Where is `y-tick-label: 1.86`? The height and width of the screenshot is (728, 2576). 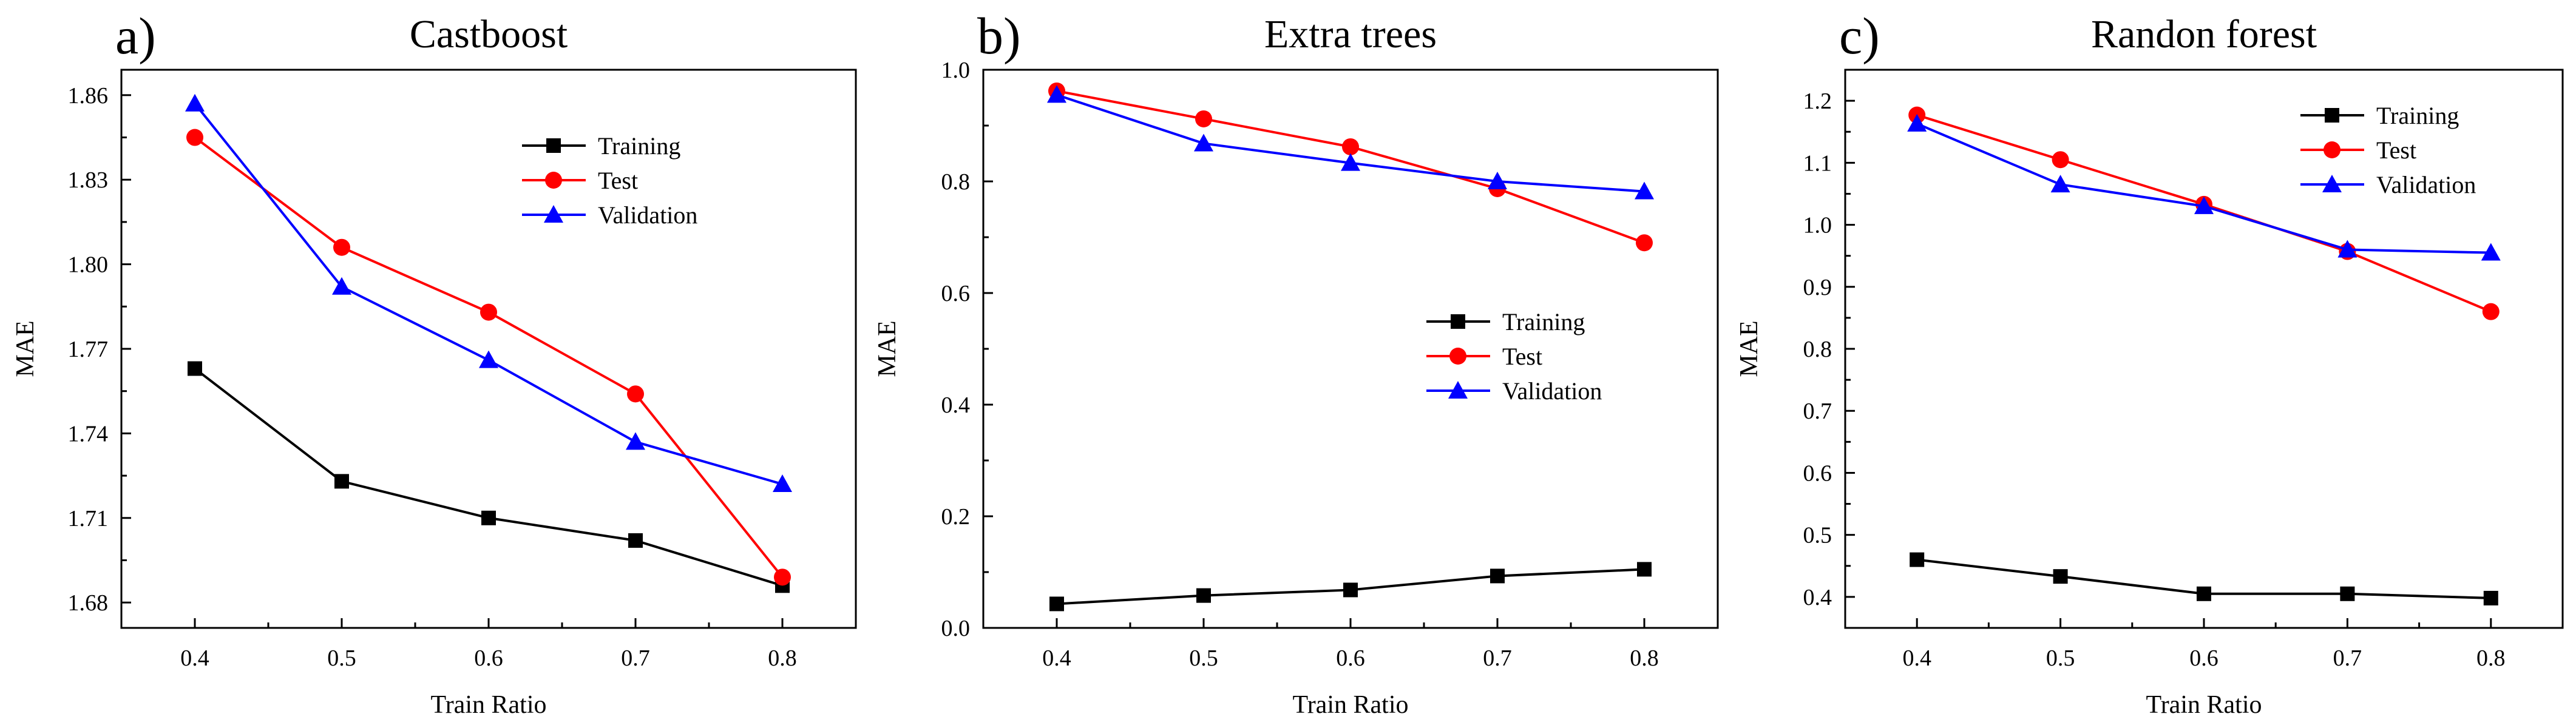
y-tick-label: 1.86 is located at coordinates (88, 96).